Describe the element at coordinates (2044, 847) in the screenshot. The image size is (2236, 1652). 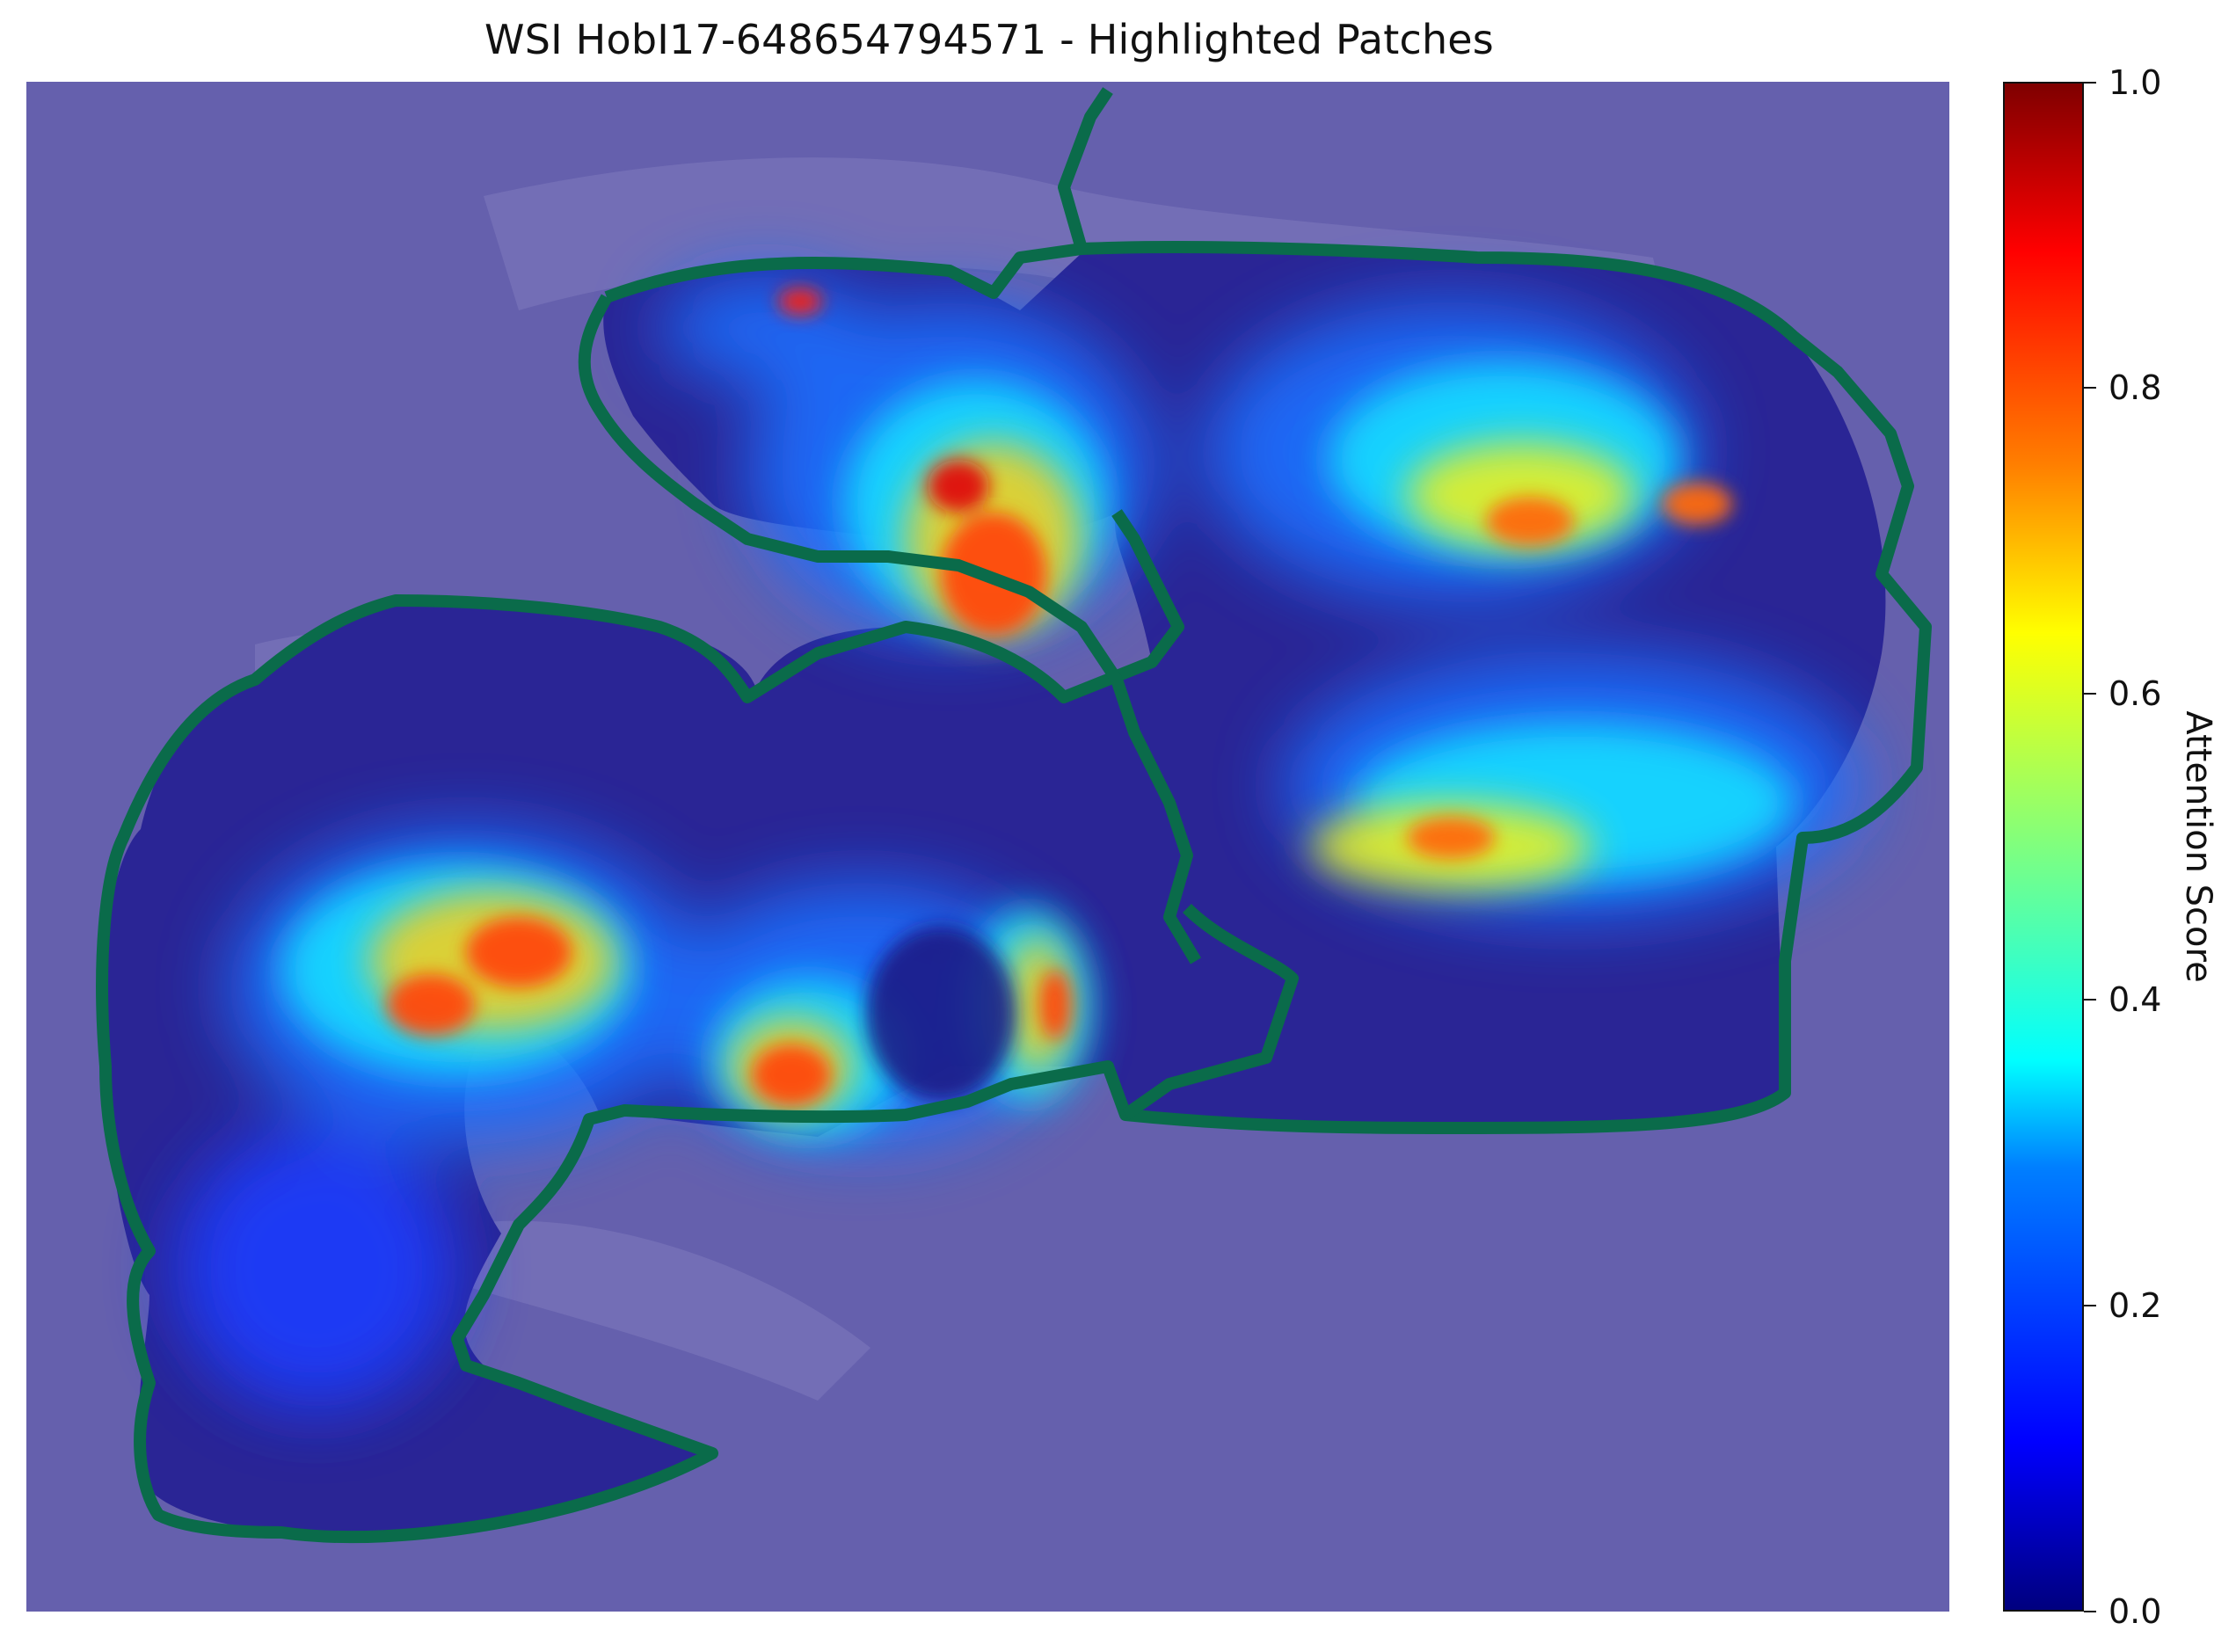
I see `colorbar` at that location.